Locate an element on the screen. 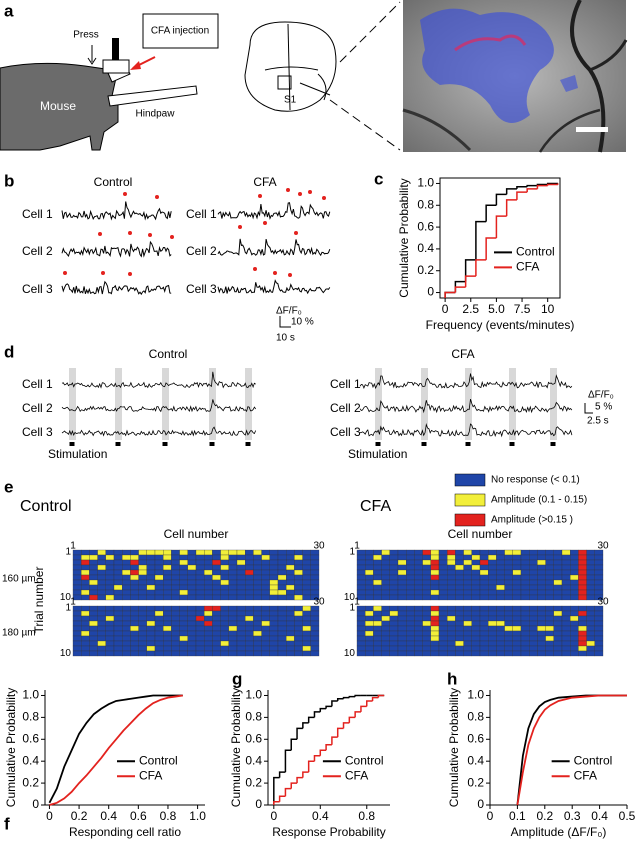 This screenshot has height=852, width=636. y-tick-label: 0.8 is located at coordinates (425, 204).